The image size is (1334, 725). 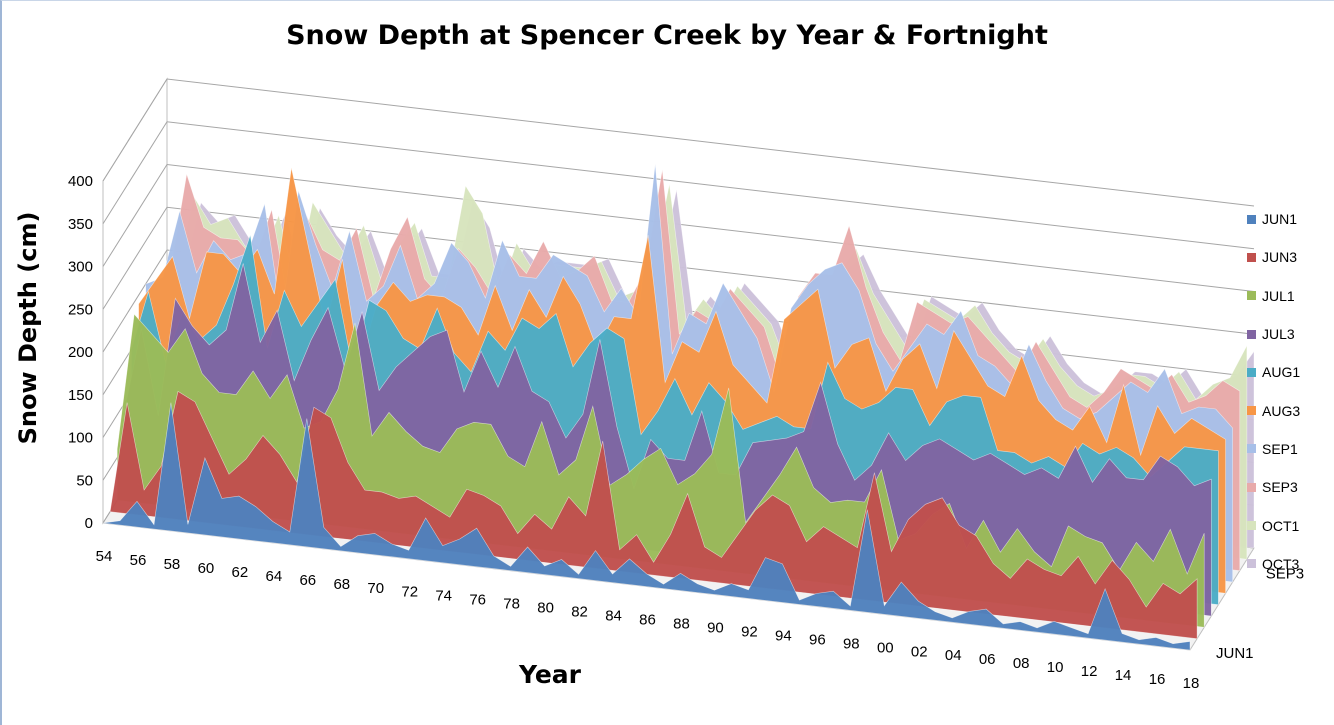 What do you see at coordinates (885, 647) in the screenshot?
I see `x-tick-label: 00` at bounding box center [885, 647].